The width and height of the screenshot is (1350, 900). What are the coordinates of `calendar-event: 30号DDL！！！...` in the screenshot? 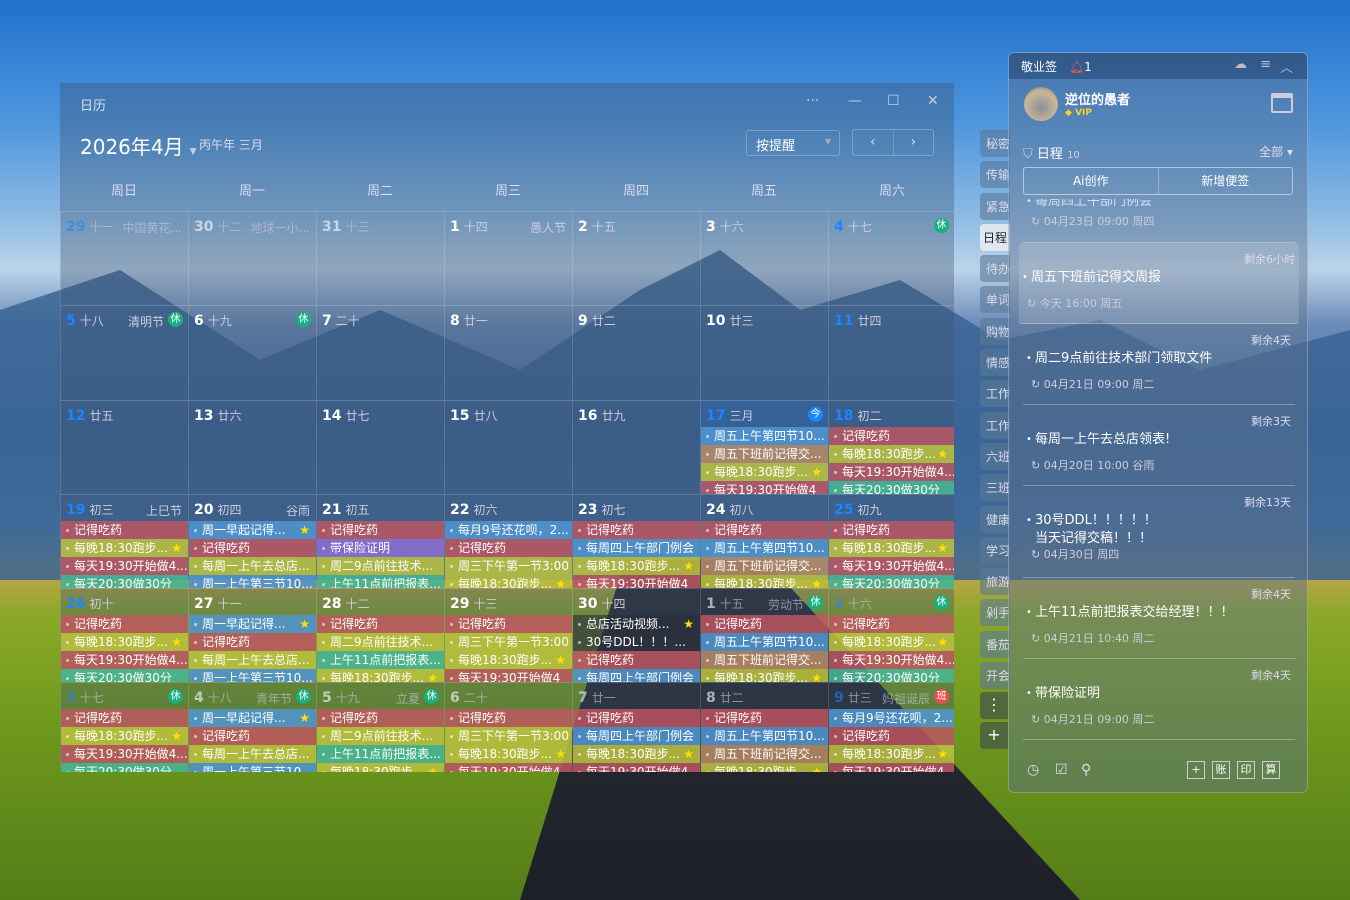 It's located at (636, 642).